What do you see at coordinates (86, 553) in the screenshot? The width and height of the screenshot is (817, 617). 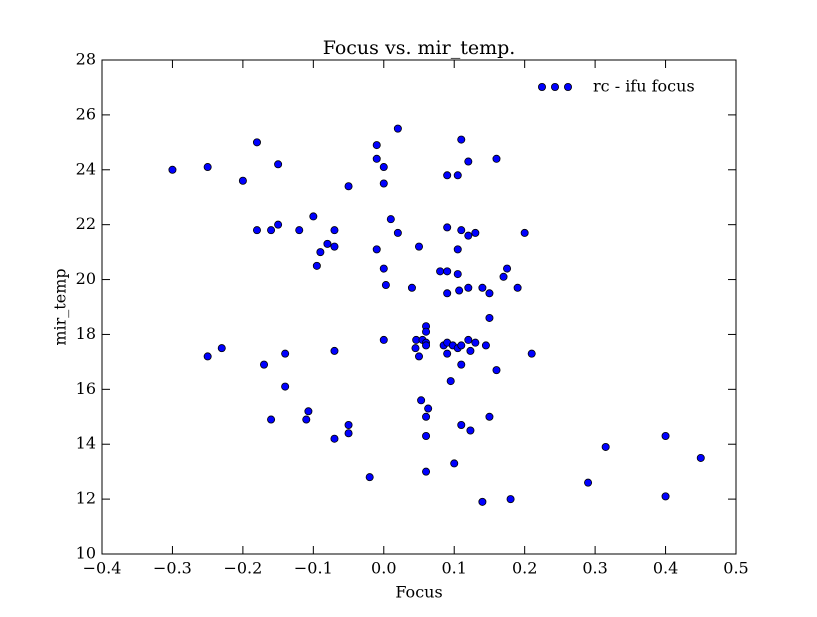 I see `y-tick-label: 10` at bounding box center [86, 553].